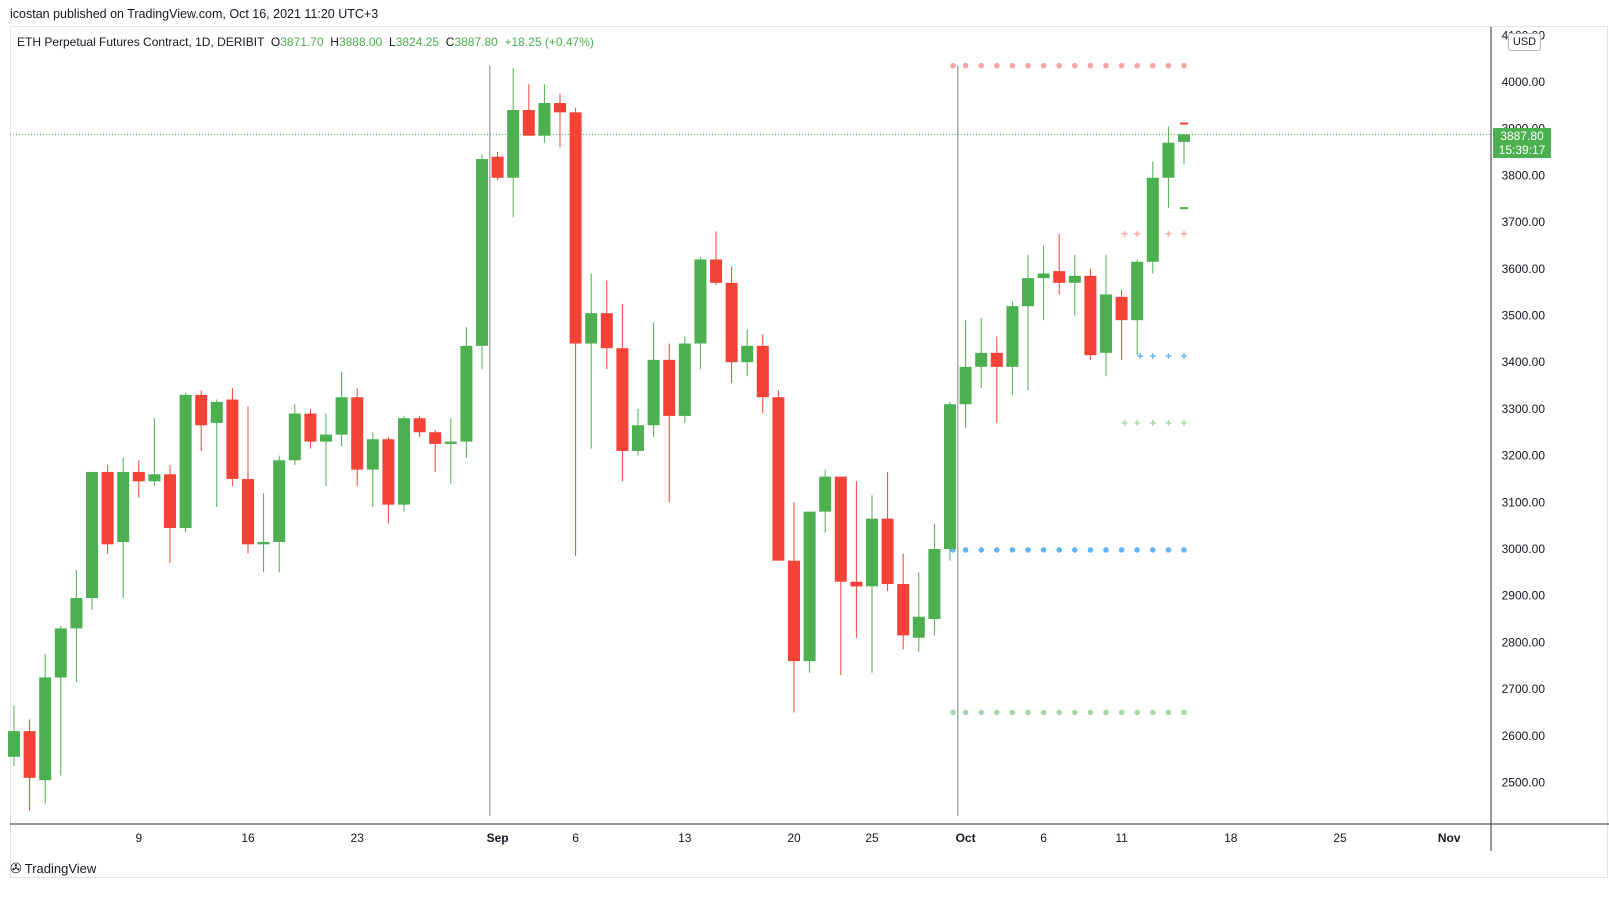  What do you see at coordinates (1522, 136) in the screenshot?
I see `last-price-value: 3887.80` at bounding box center [1522, 136].